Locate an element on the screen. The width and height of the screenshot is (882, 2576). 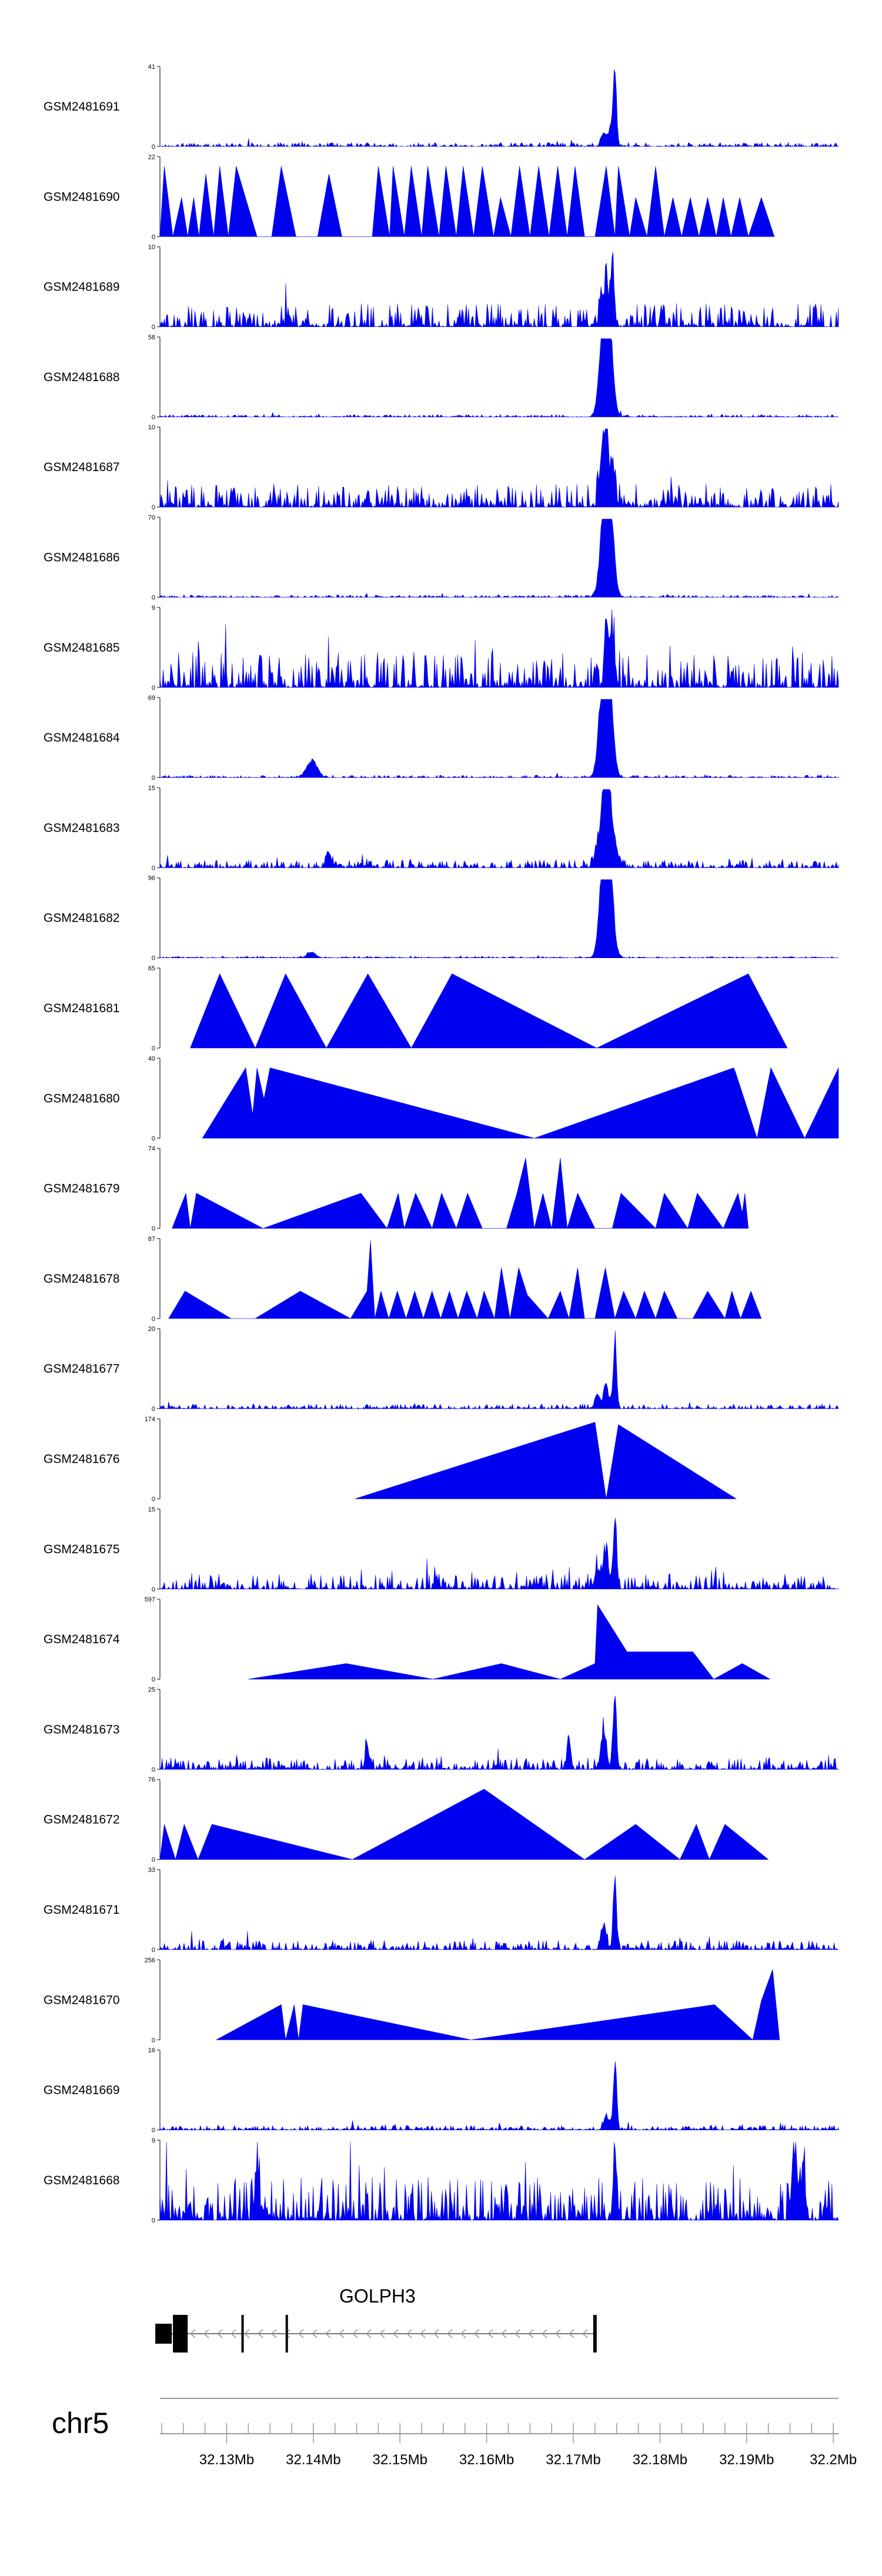
track-GSM2481676: GSM2481676 174 0 is located at coordinates (390, 1459).